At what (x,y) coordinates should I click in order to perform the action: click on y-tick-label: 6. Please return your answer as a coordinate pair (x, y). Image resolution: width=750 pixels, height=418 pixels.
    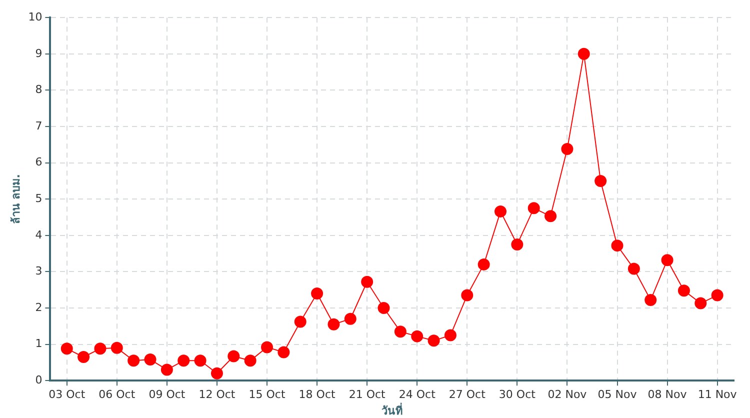
    Looking at the image, I should click on (38, 162).